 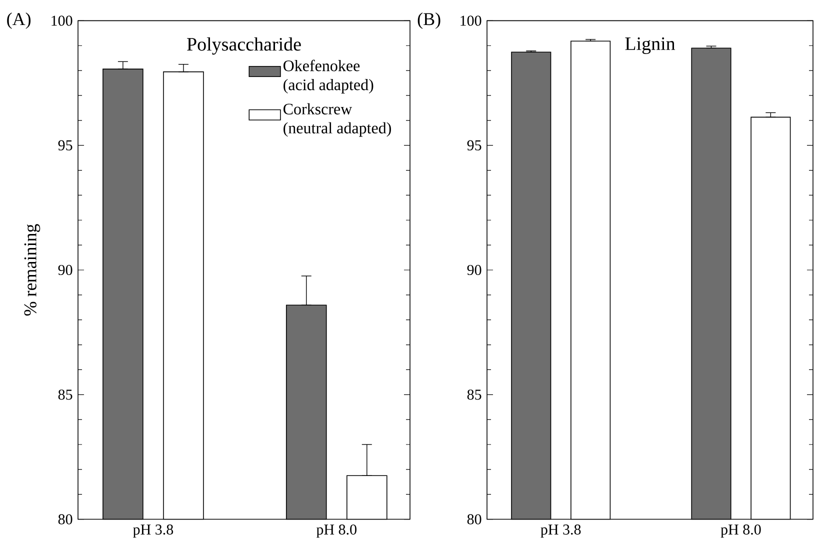 I want to click on legend-label: Corkscrew (neutral adapted), so click(x=337, y=120).